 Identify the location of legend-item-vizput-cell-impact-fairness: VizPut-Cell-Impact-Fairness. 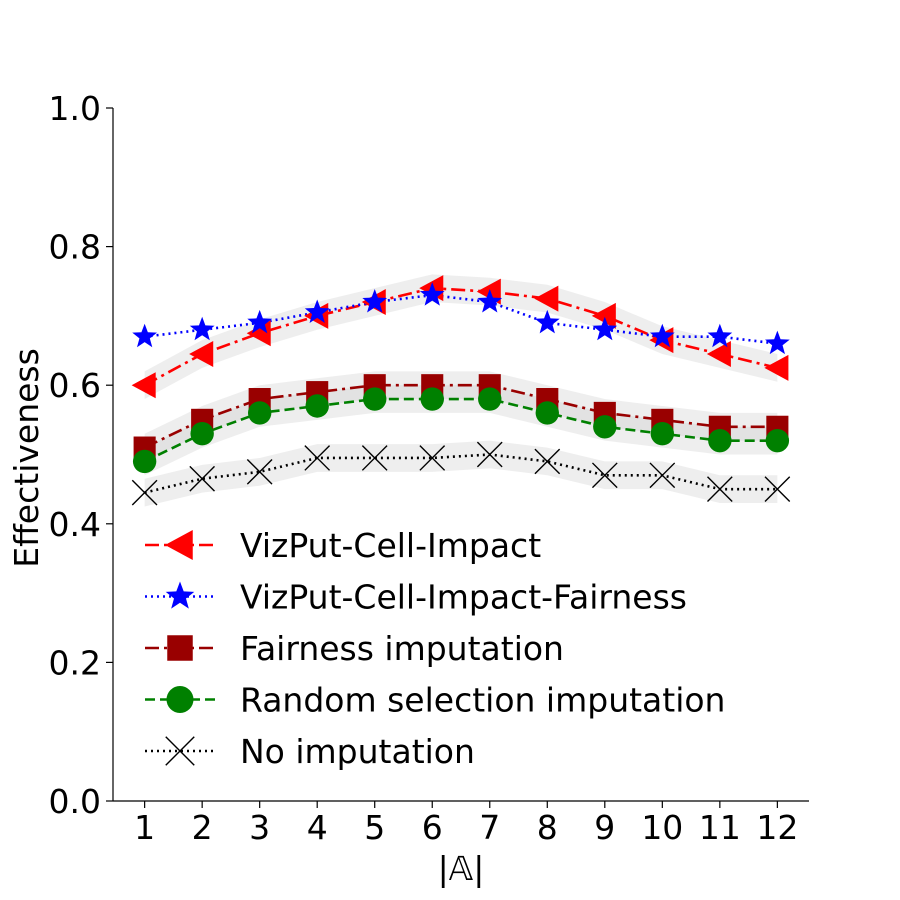
(416, 597).